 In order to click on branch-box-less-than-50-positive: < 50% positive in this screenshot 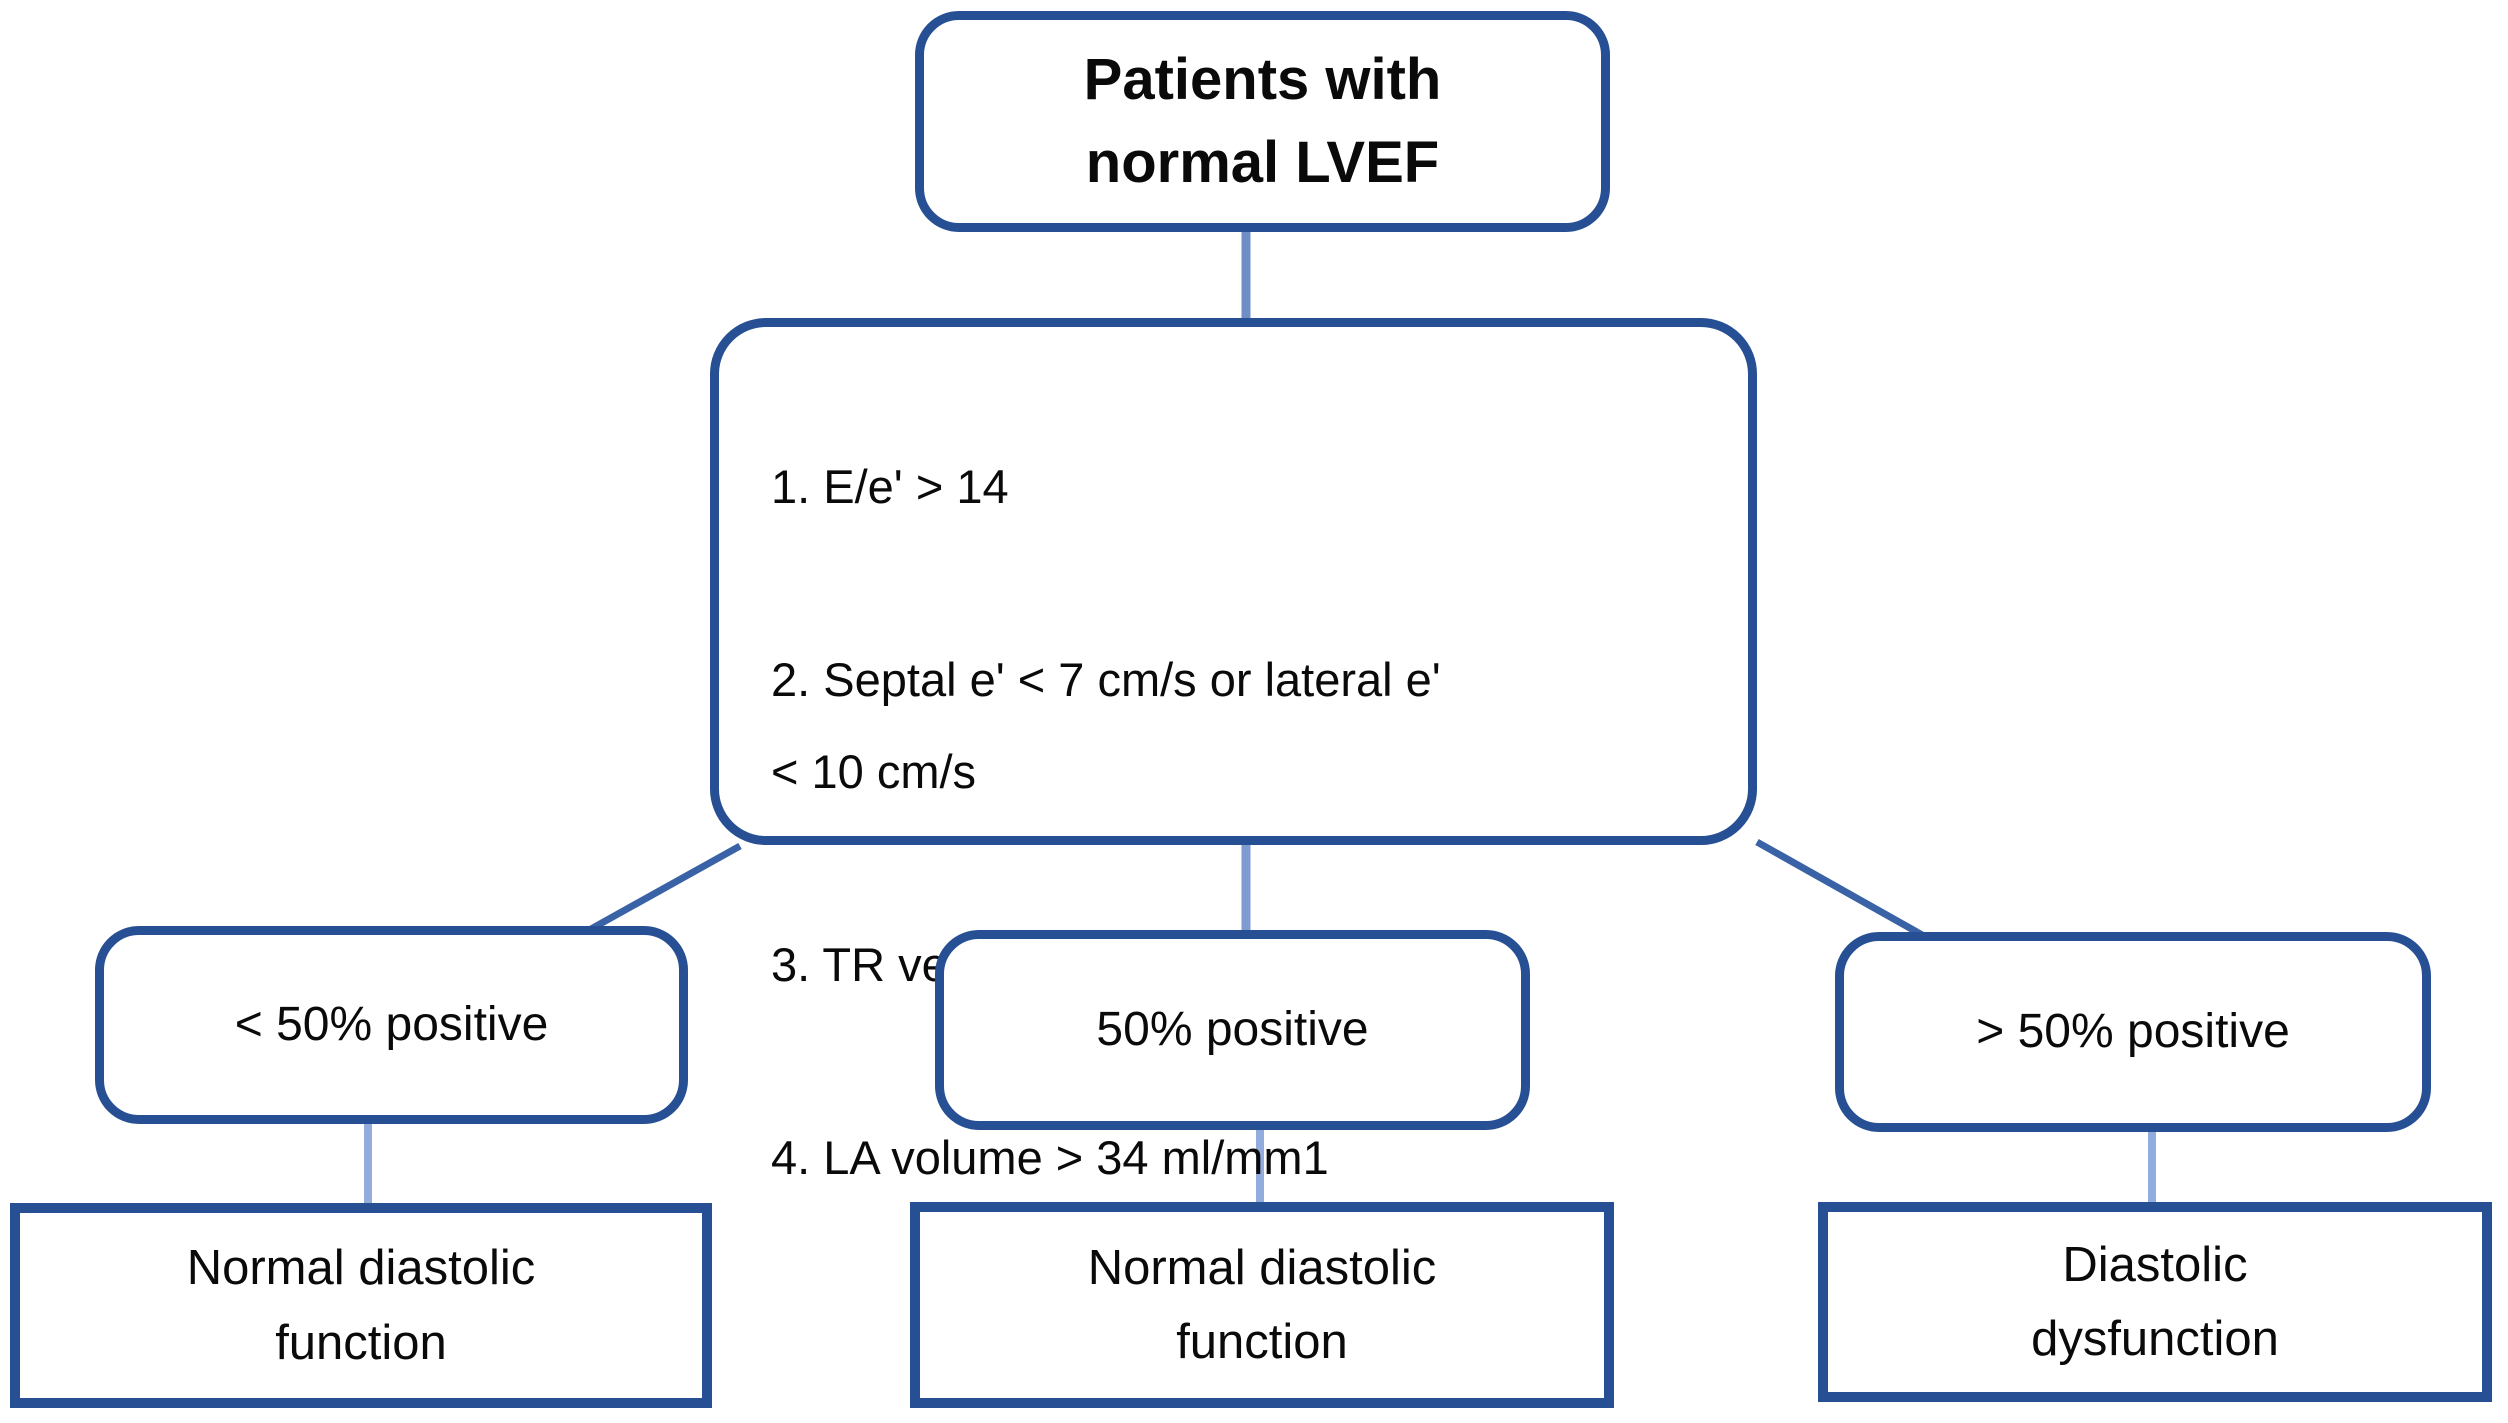, I will do `click(391, 1025)`.